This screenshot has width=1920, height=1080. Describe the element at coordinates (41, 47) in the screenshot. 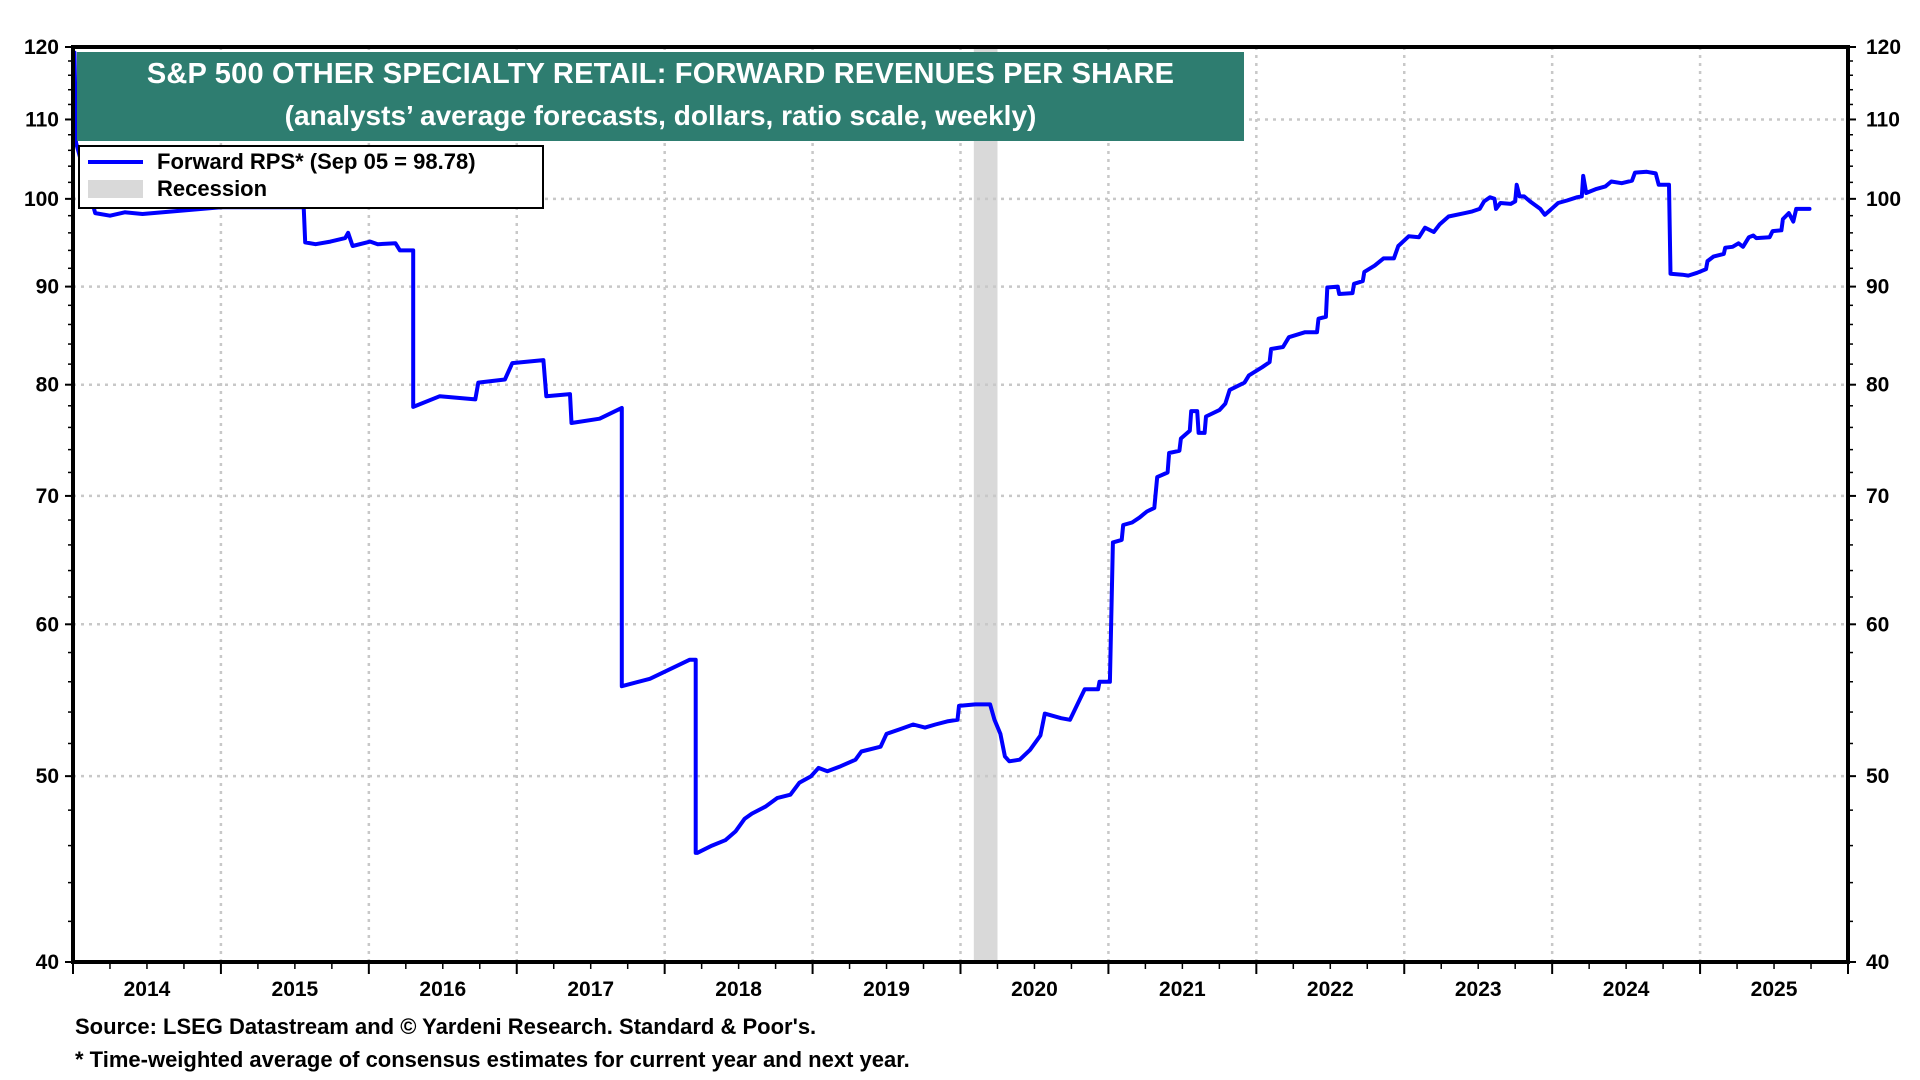

I see `y-tick-label-left: 120` at that location.